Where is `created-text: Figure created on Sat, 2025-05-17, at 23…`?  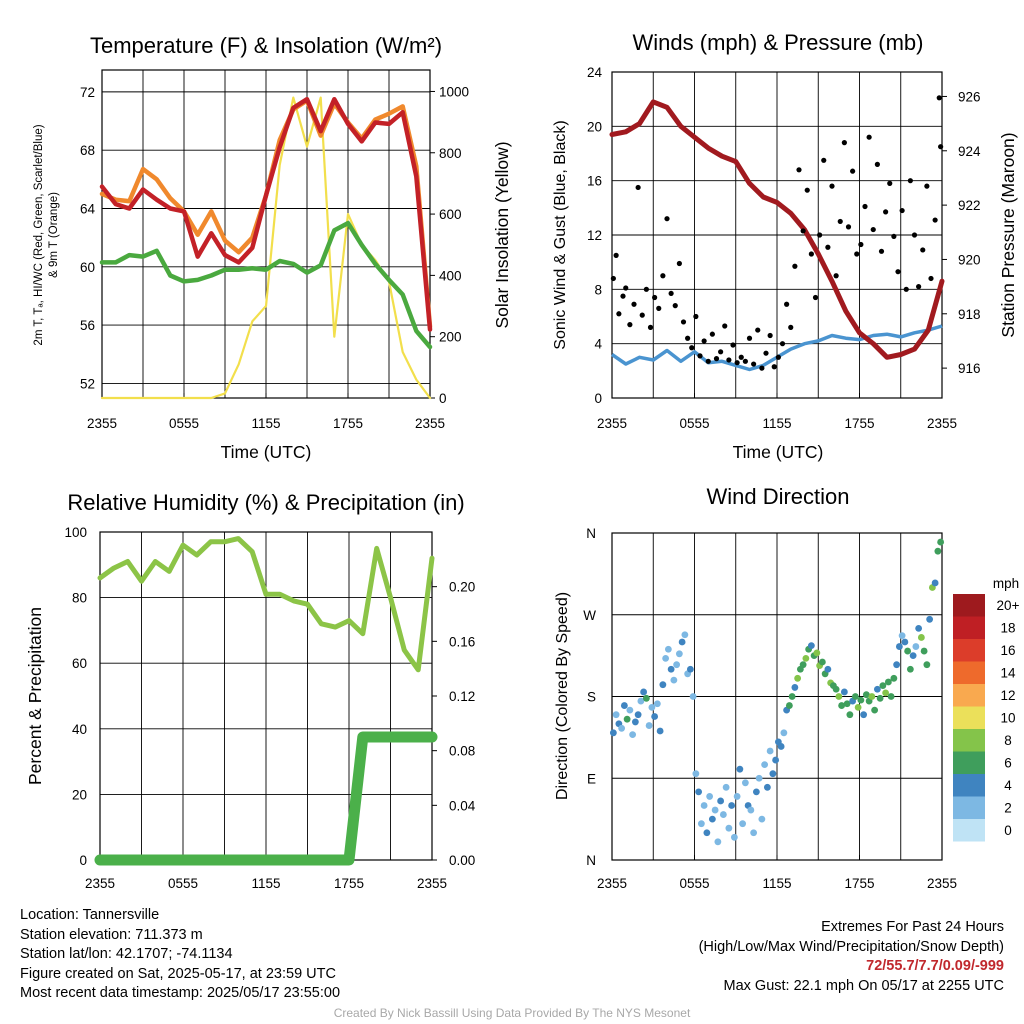
created-text: Figure created on Sat, 2025-05-17, at 23… is located at coordinates (178, 973).